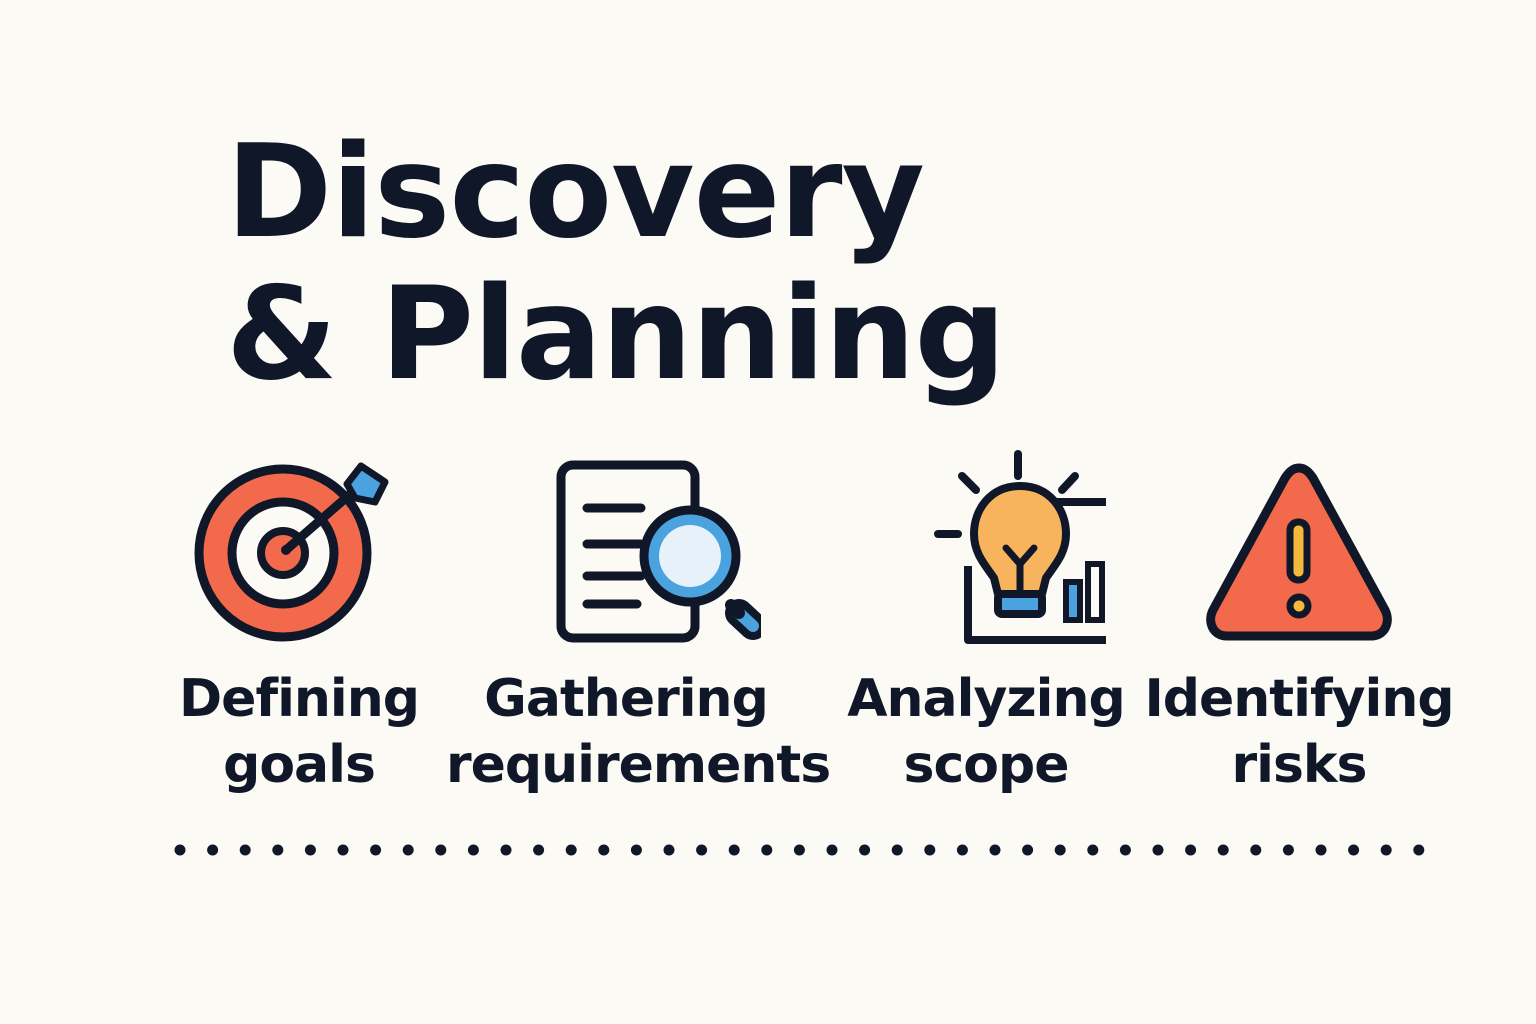 The height and width of the screenshot is (1024, 1536). I want to click on step-label-line-2: goals, so click(299, 765).